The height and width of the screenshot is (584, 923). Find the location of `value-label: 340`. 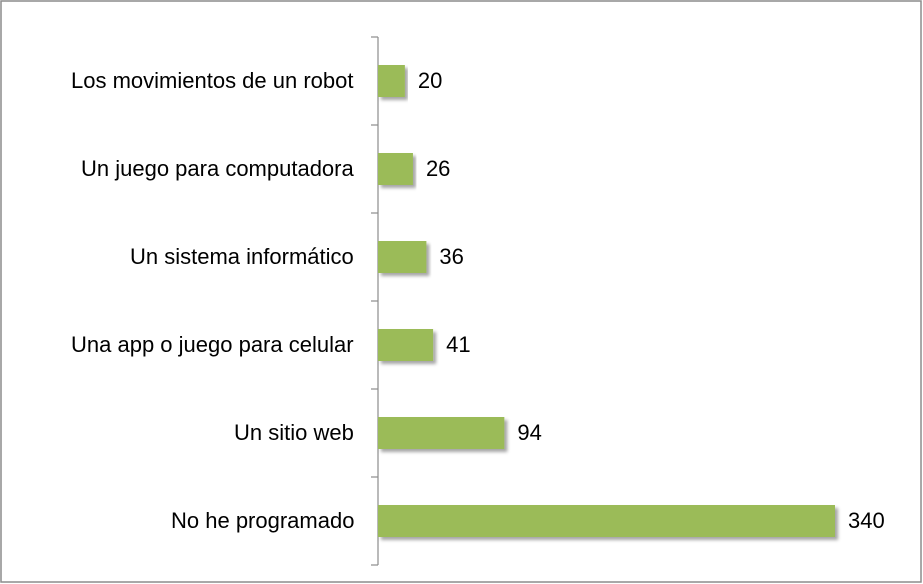

value-label: 340 is located at coordinates (866, 520).